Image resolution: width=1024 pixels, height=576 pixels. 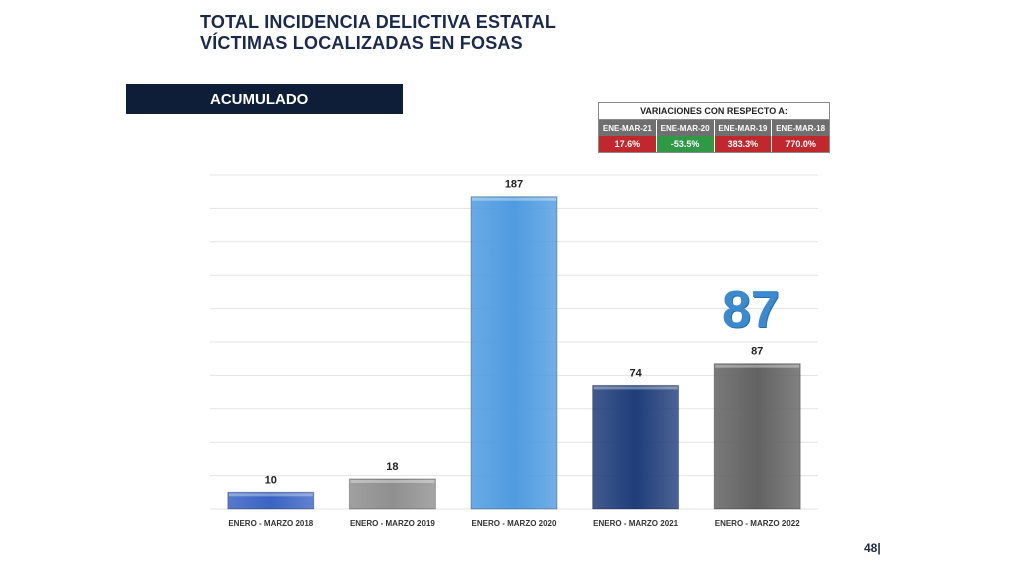 I want to click on variation-value: 383.3%, so click(x=743, y=144).